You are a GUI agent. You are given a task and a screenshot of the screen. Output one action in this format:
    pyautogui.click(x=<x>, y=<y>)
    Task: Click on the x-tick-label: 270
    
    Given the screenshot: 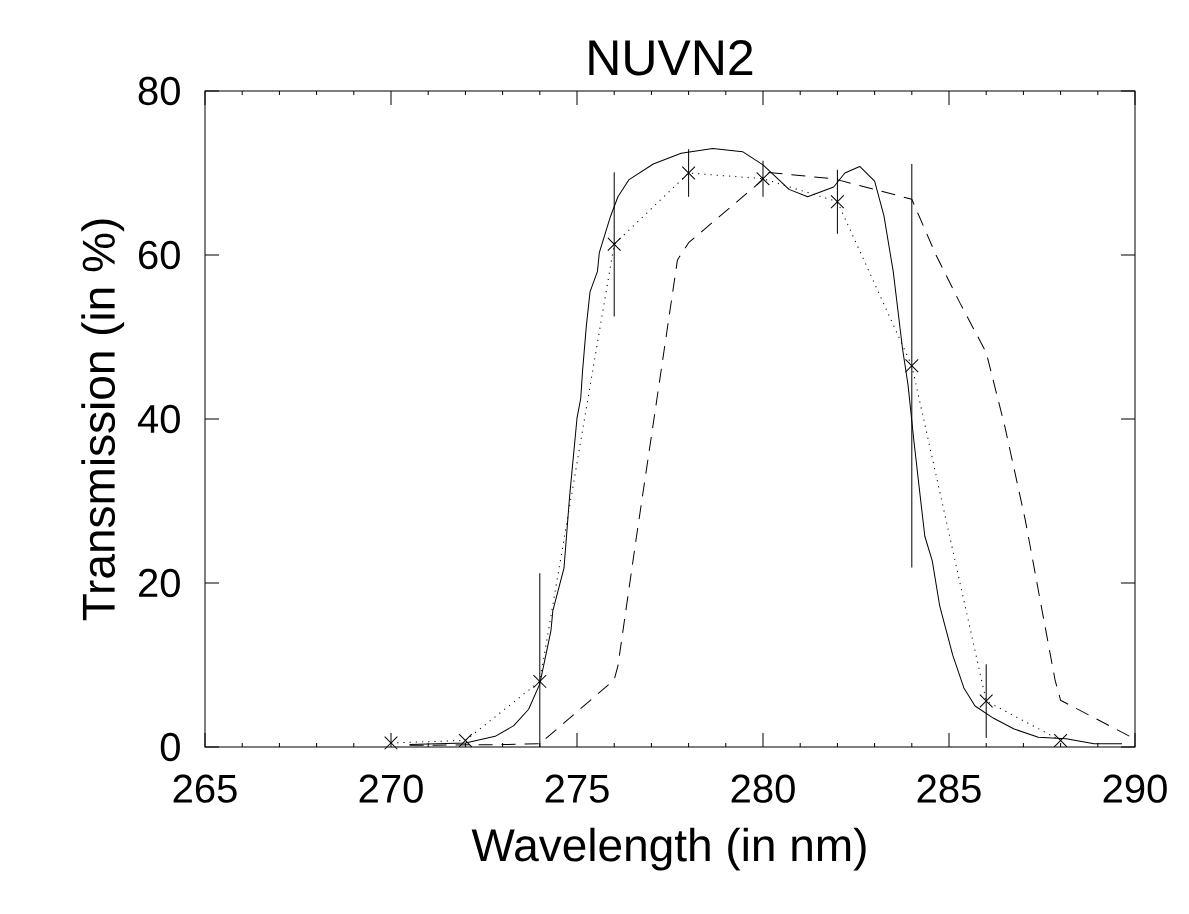 What is the action you would take?
    pyautogui.click(x=391, y=788)
    